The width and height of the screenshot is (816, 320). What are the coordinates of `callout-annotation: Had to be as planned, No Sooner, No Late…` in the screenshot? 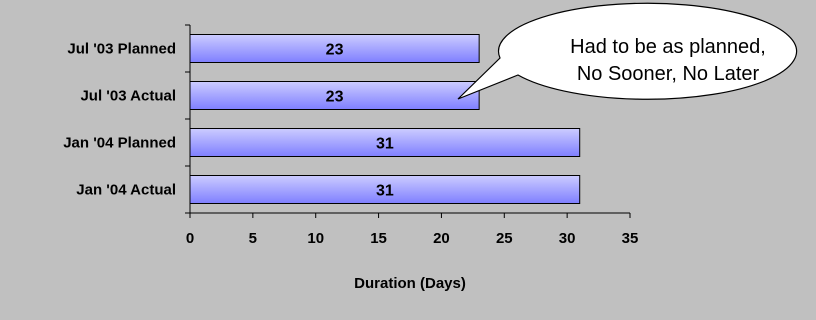 It's located at (627, 51).